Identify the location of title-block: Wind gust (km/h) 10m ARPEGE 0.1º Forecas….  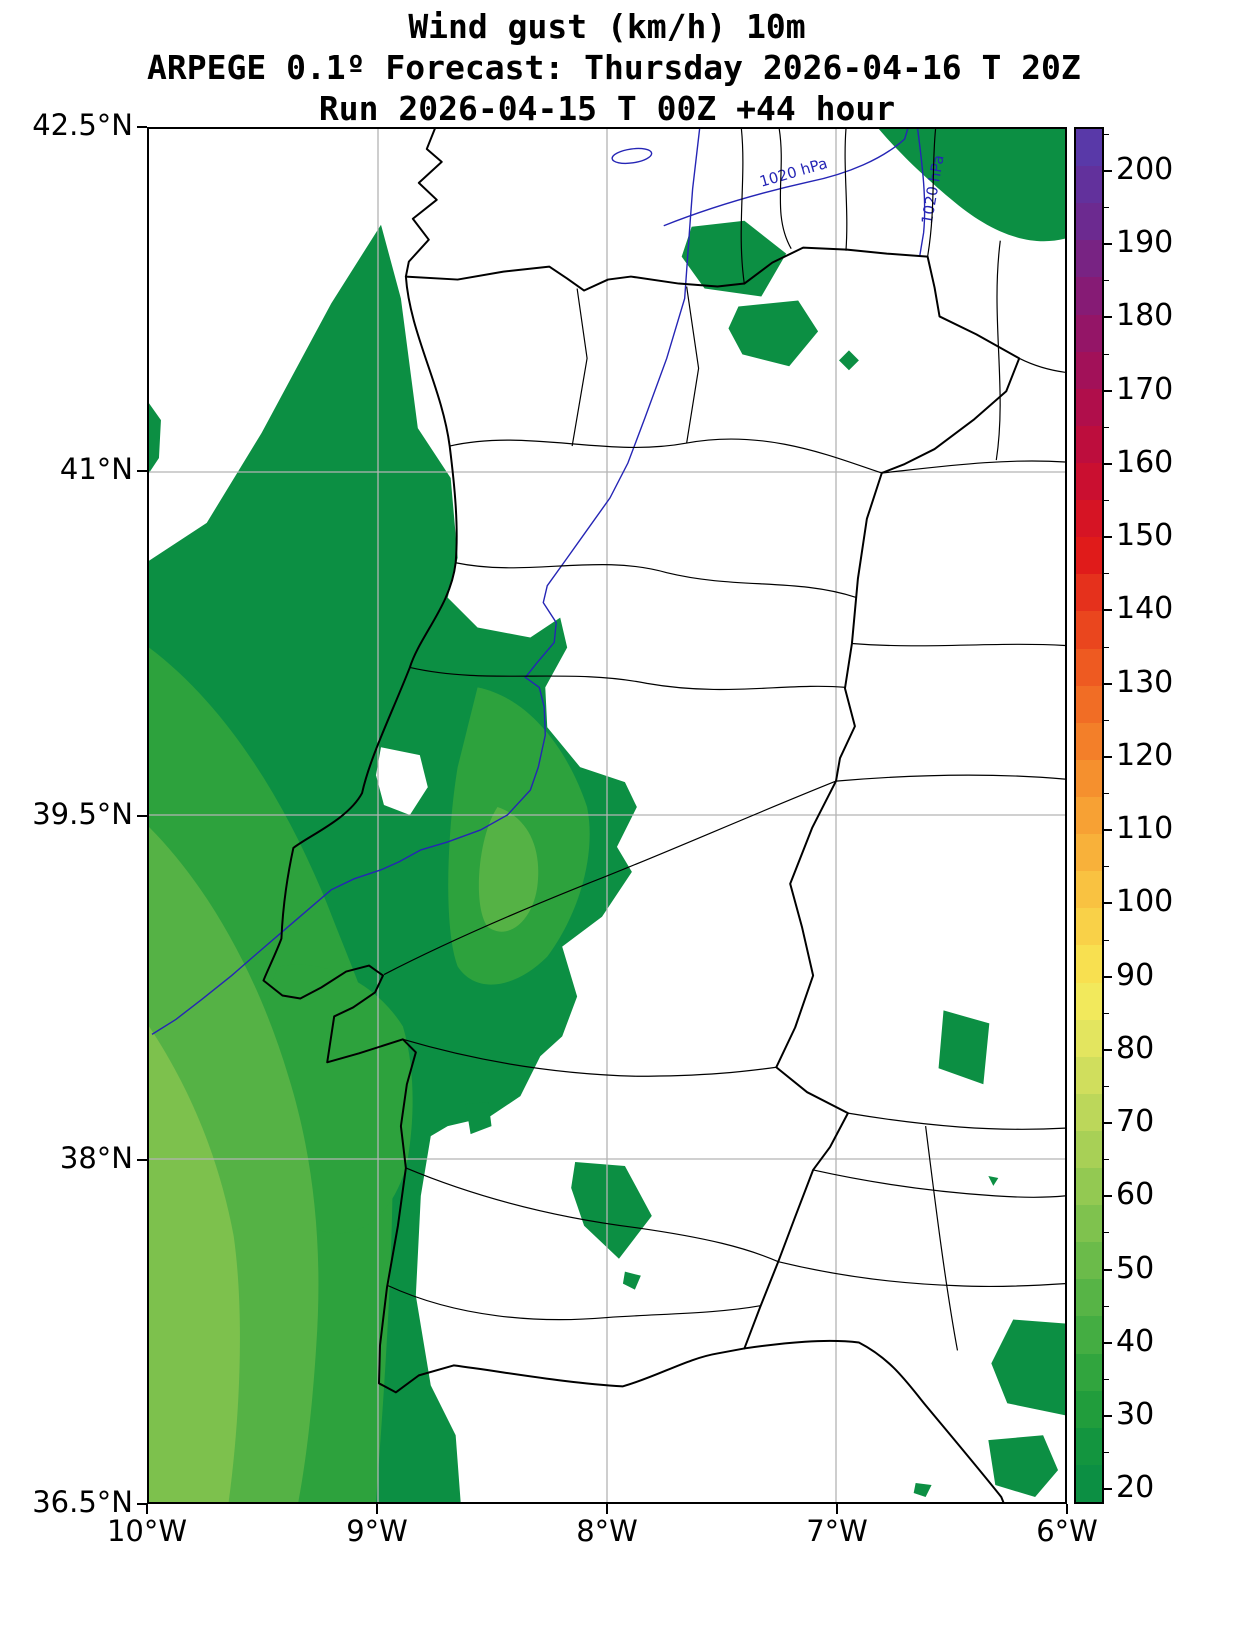
(614, 67).